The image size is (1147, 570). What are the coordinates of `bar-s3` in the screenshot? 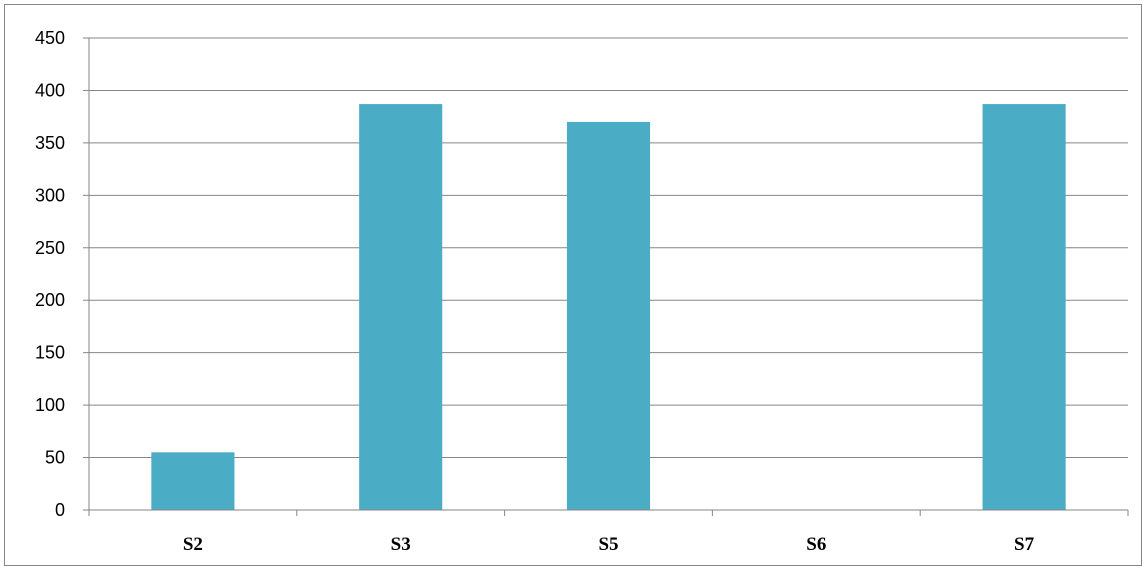 It's located at (401, 307).